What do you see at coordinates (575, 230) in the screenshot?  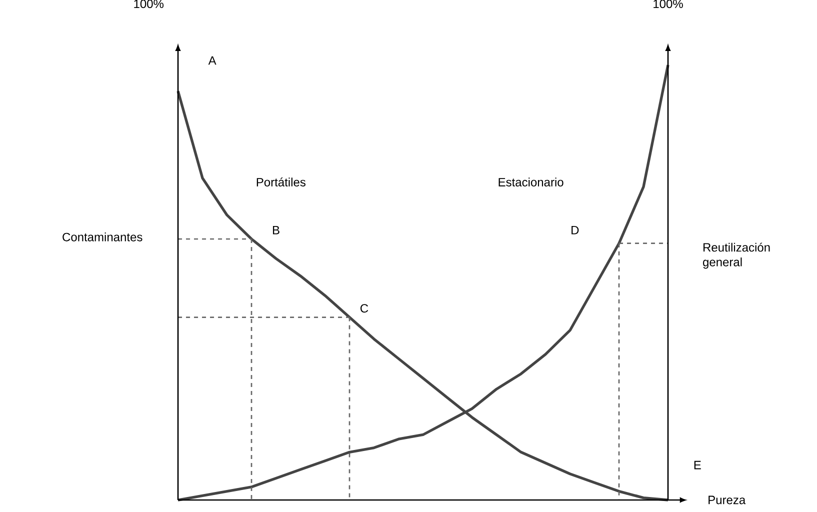 I see `annotation: D` at bounding box center [575, 230].